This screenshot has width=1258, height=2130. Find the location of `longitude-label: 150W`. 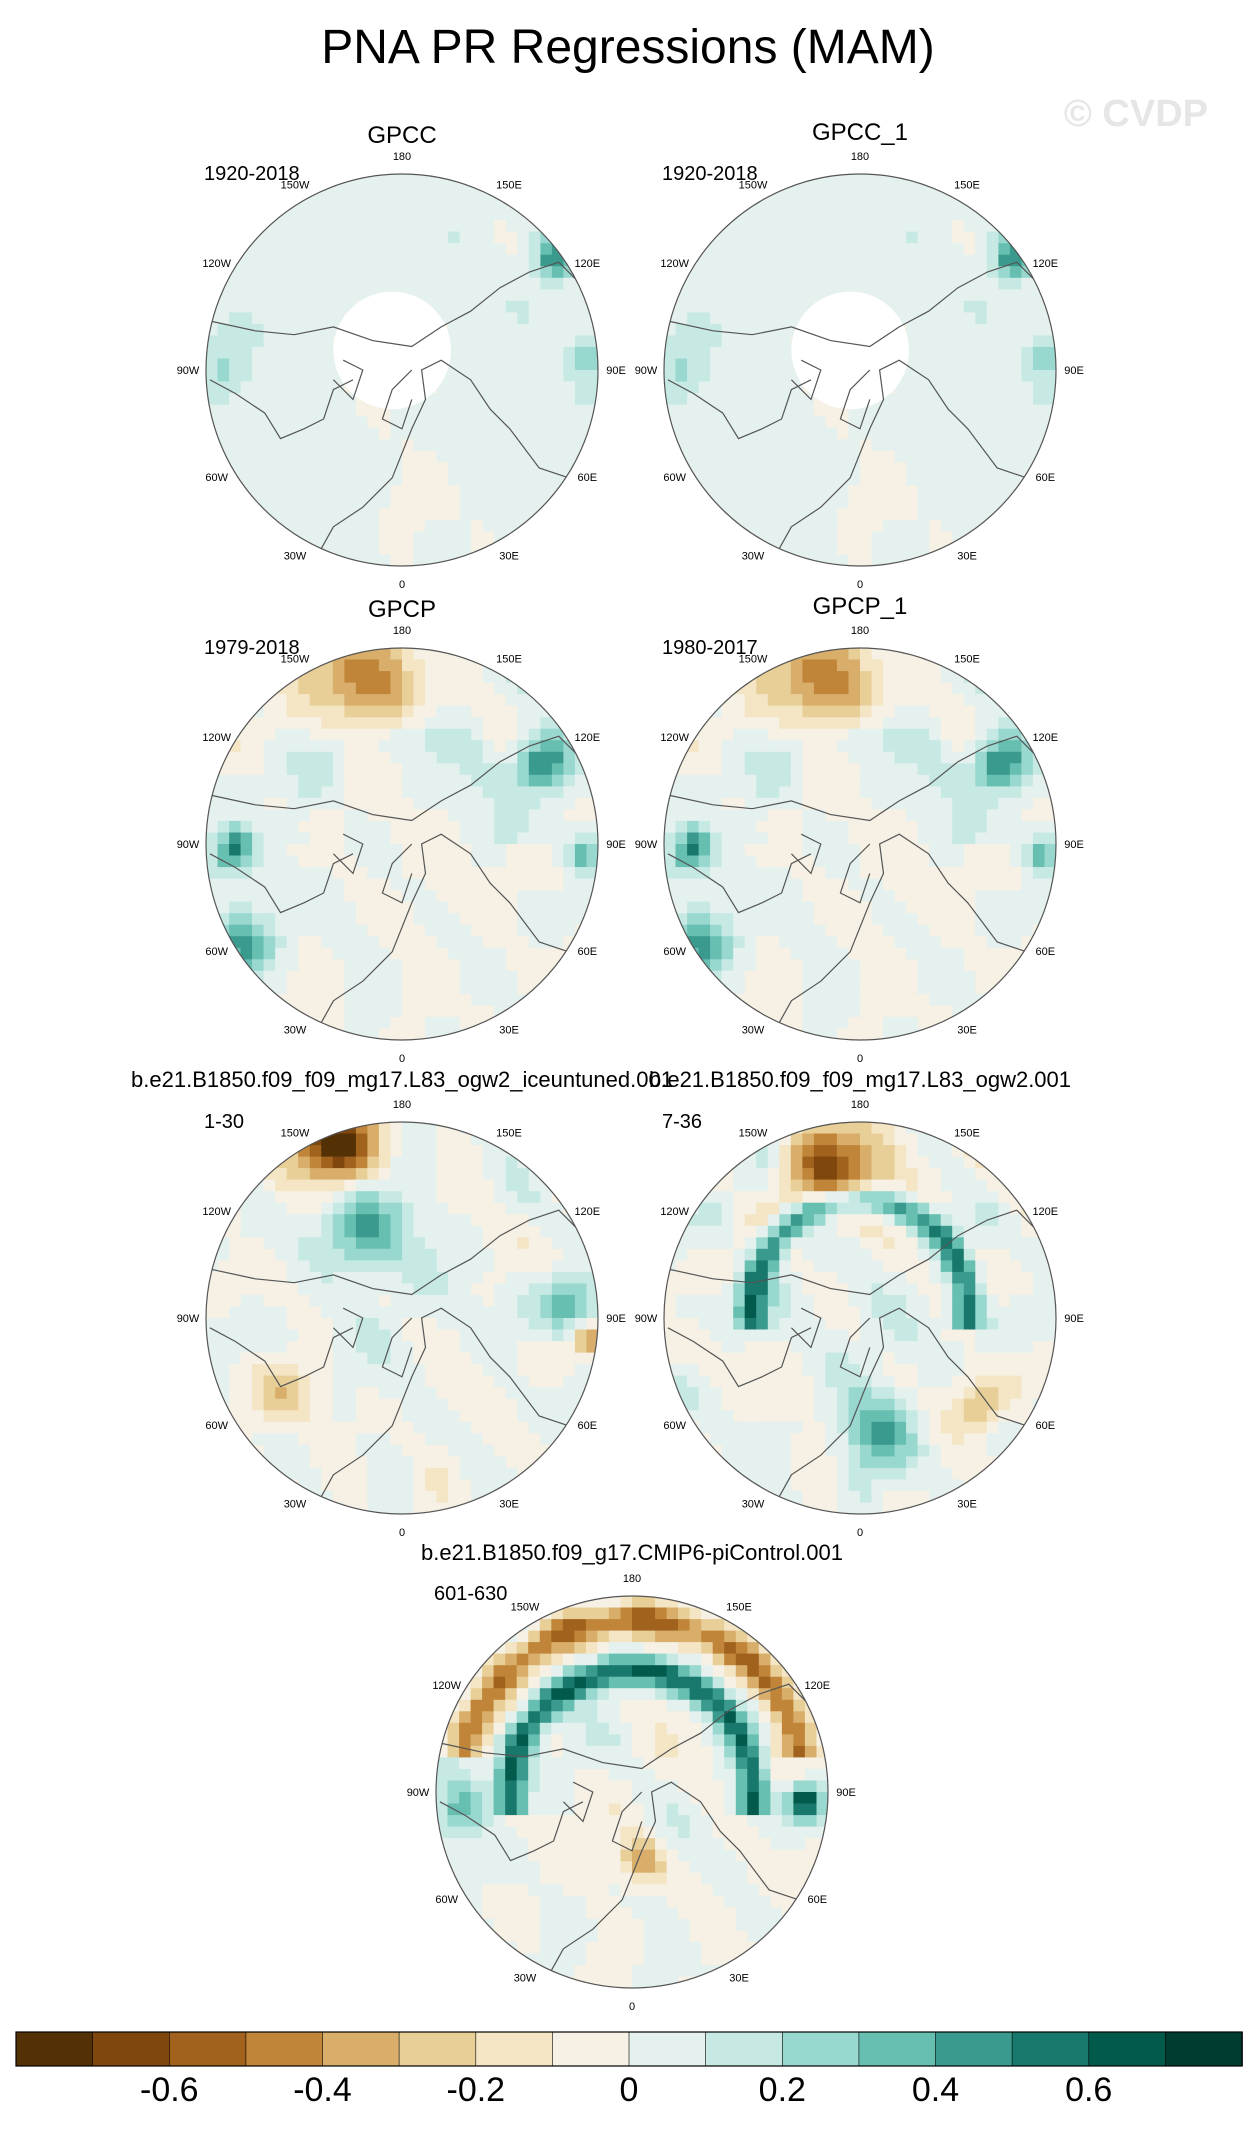

longitude-label: 150W is located at coordinates (753, 186).